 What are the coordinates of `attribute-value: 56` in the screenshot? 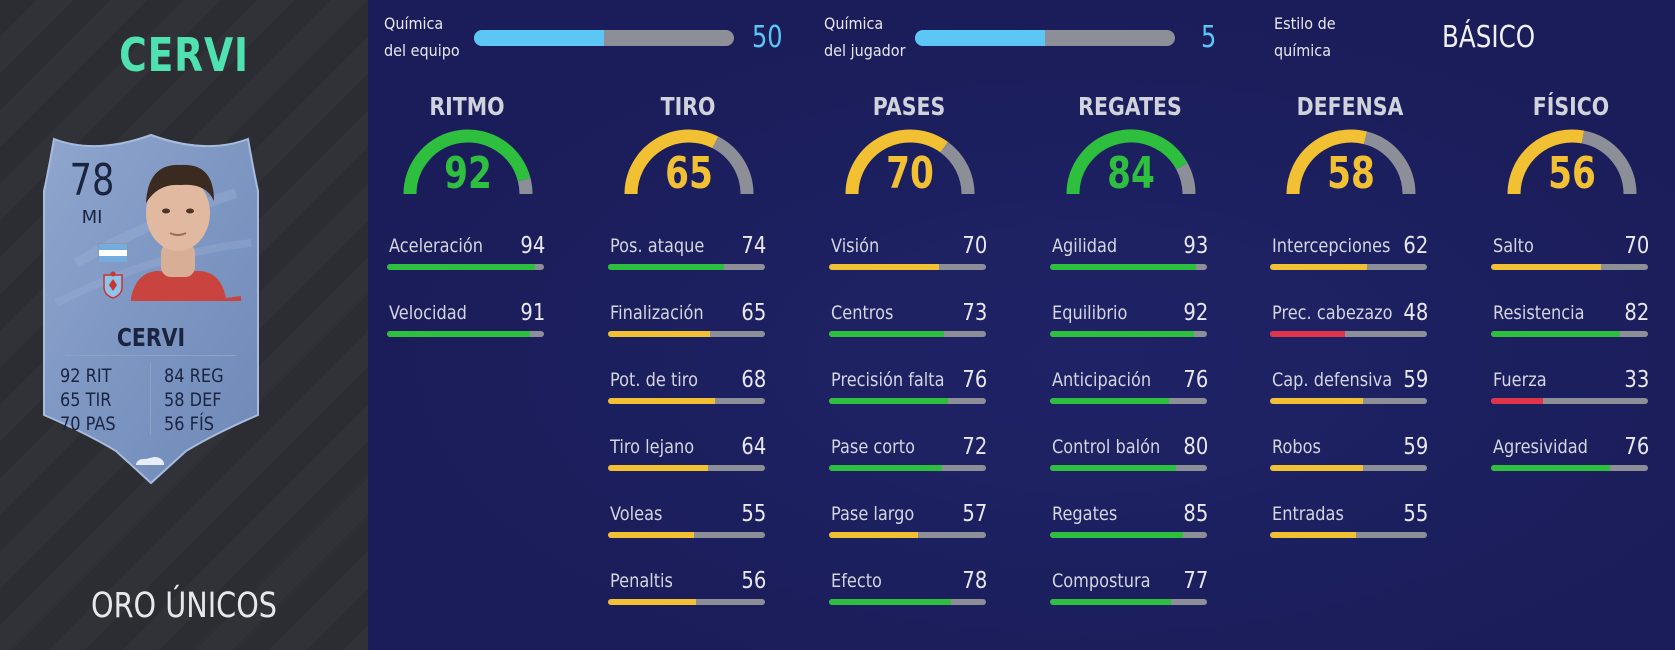 It's located at (753, 581).